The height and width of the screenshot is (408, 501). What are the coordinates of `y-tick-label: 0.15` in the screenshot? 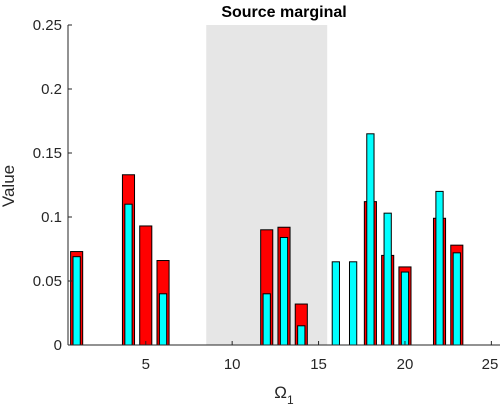 It's located at (47, 153).